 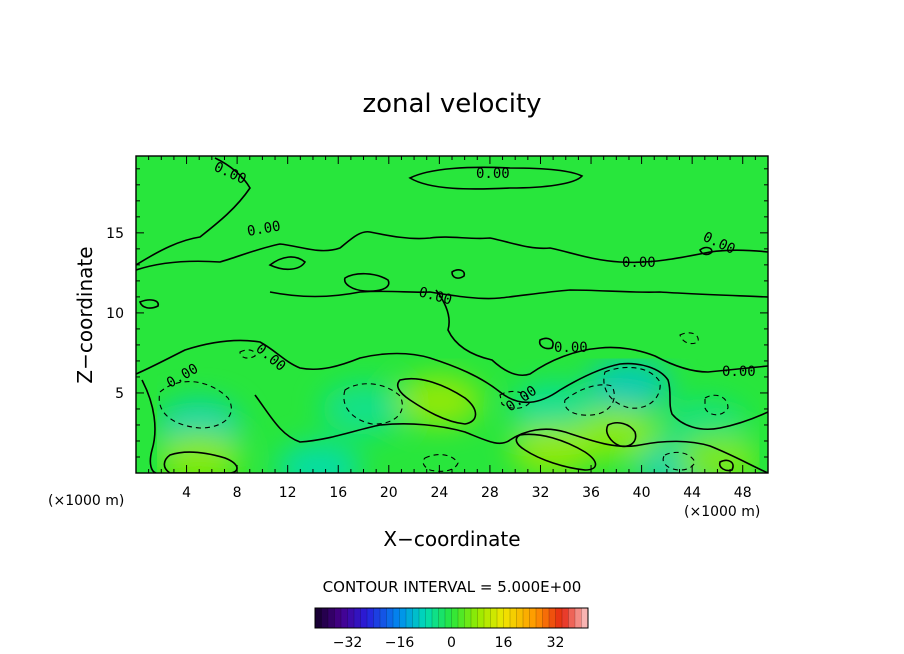 I want to click on x-tick-label: 44, so click(x=692, y=493).